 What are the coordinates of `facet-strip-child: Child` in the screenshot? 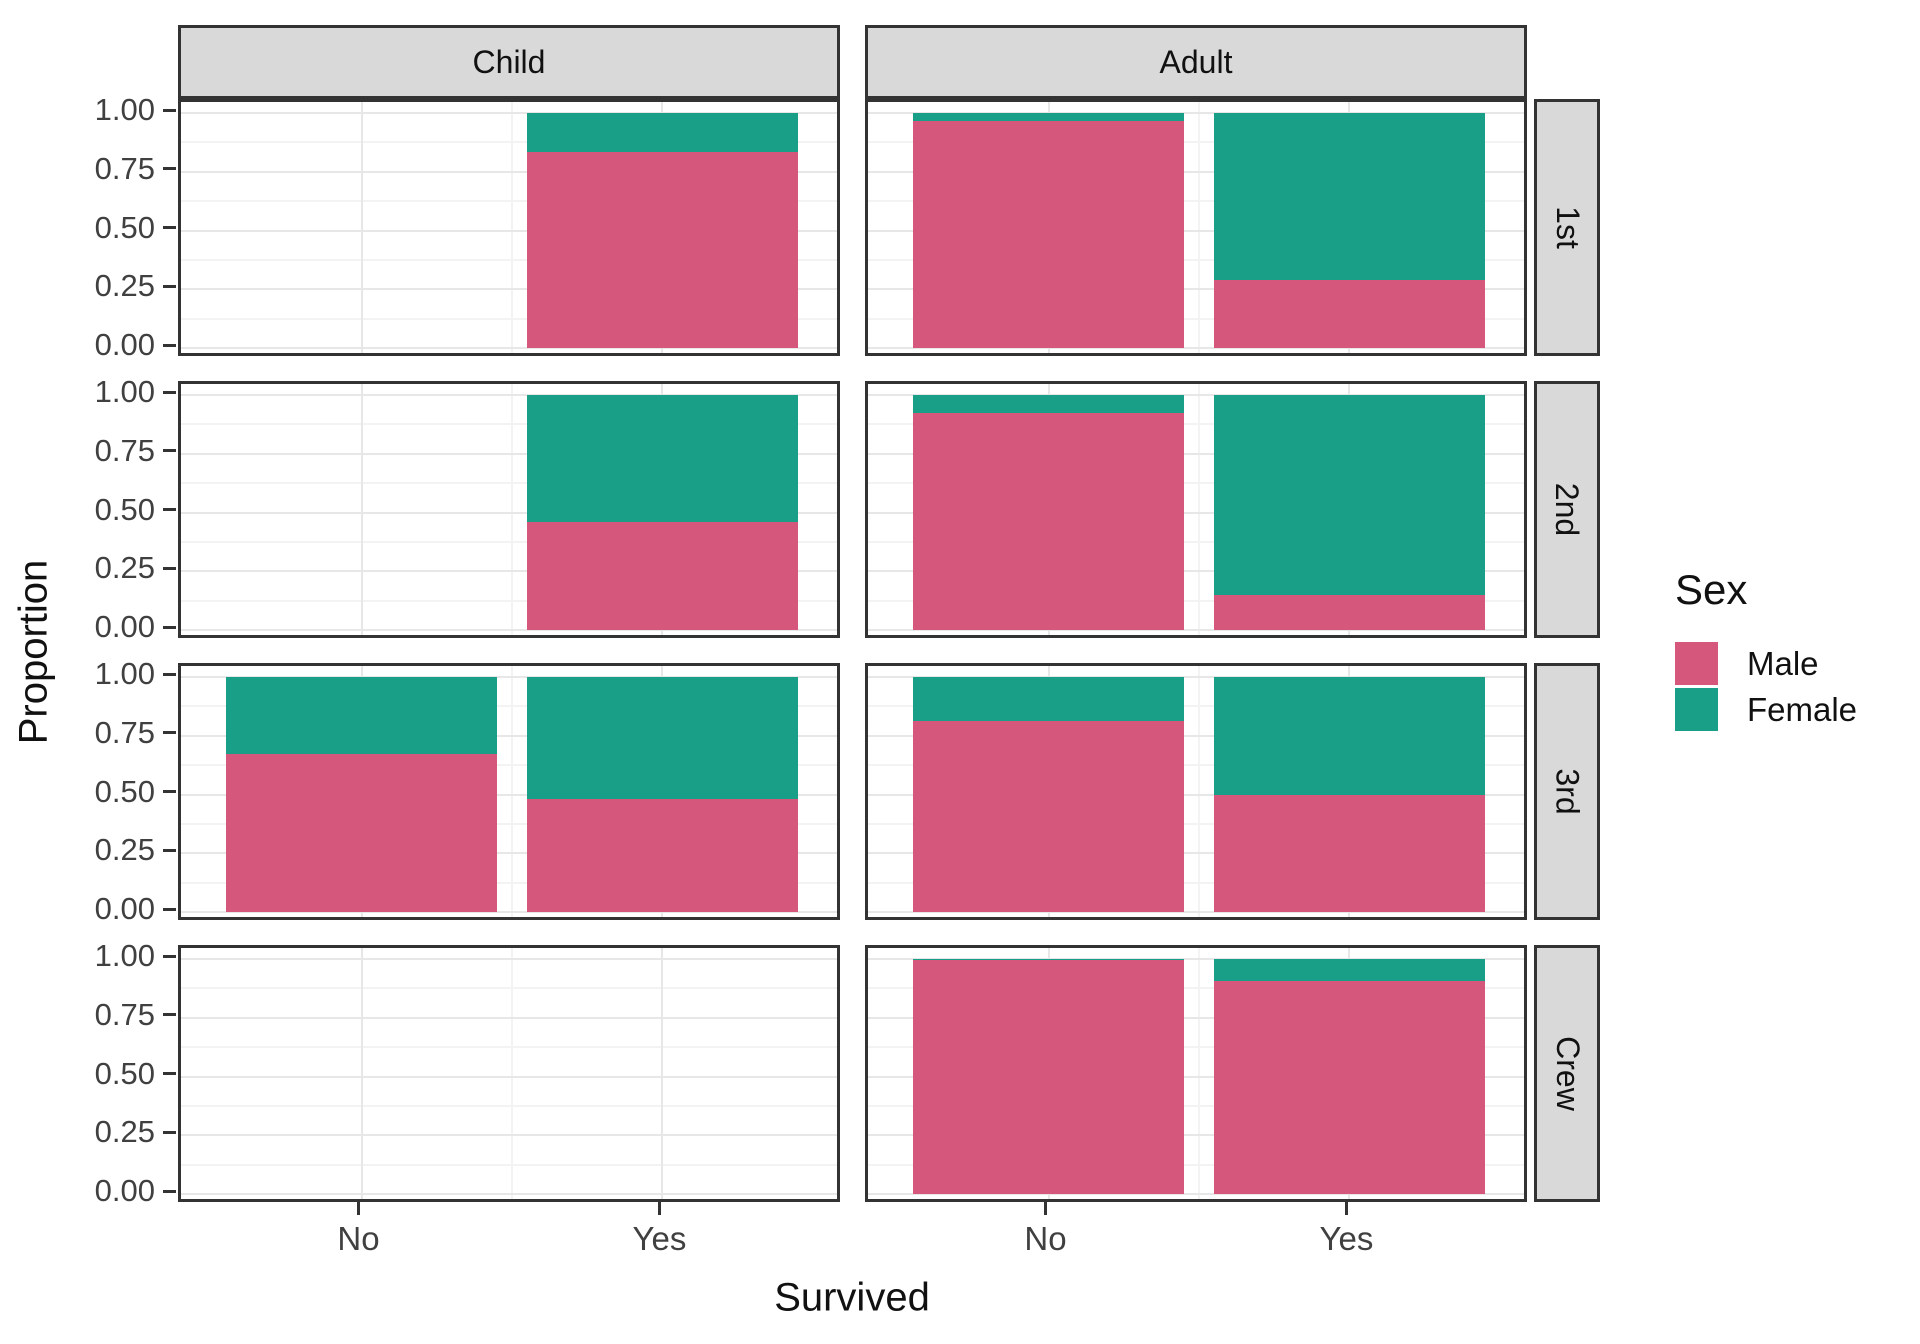 It's located at (509, 62).